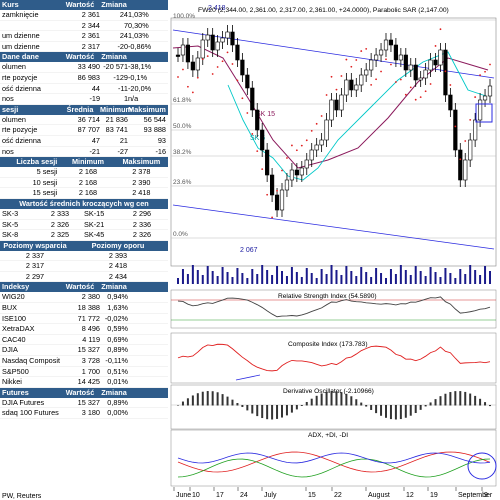 The image size is (500, 500). I want to click on kursy-cell: 1,03%, so click(138, 14).